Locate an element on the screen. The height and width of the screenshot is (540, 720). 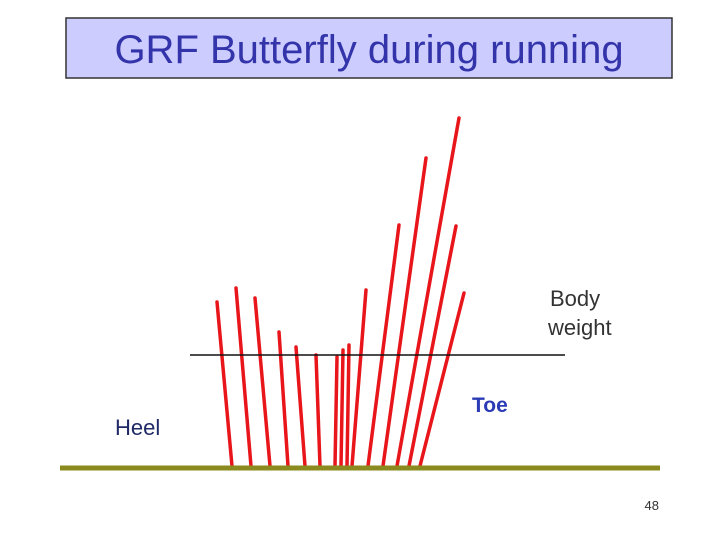
title-box is located at coordinates (369, 48).